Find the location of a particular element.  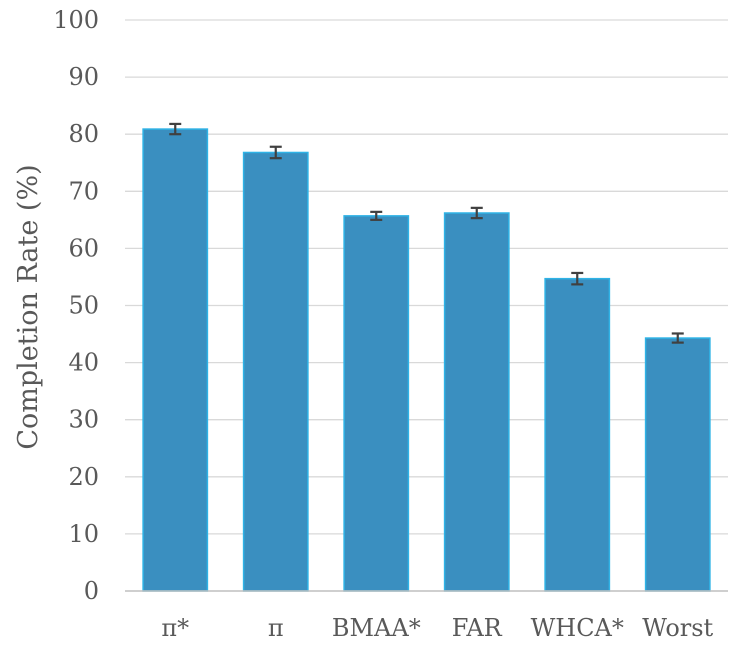

y-tick-labels: 0 10 20 30 40 50 60 70 80 90 100 is located at coordinates (76, 305).